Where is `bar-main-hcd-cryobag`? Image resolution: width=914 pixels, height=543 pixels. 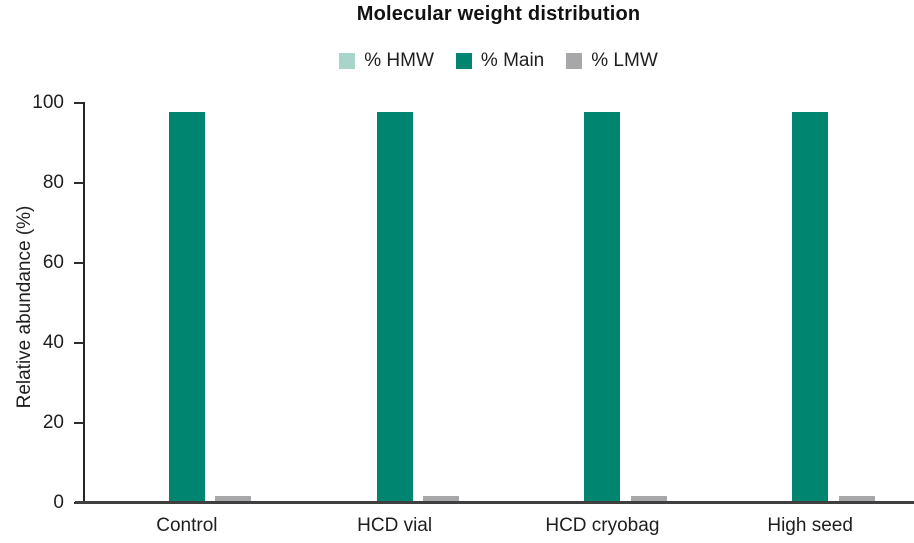 bar-main-hcd-cryobag is located at coordinates (602, 307).